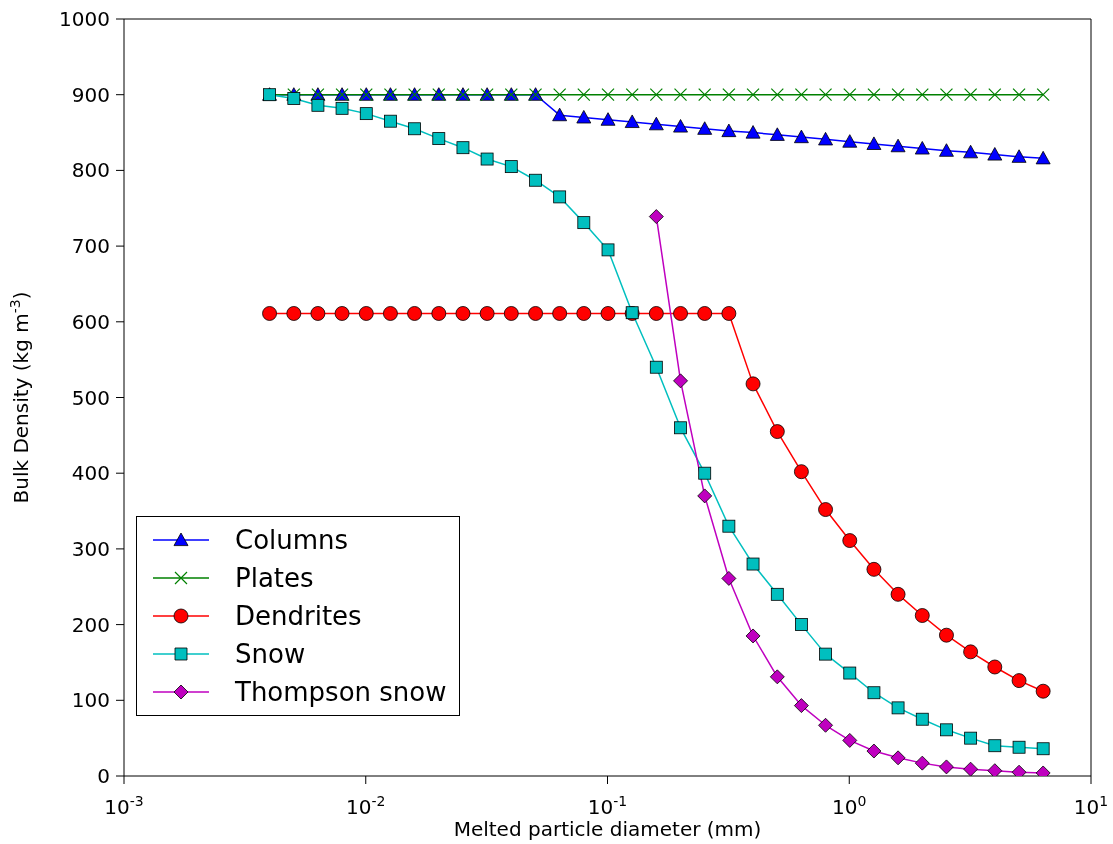 The image size is (1113, 844). What do you see at coordinates (366, 806) in the screenshot?
I see `x-tick-label: 10$^{-2}$` at bounding box center [366, 806].